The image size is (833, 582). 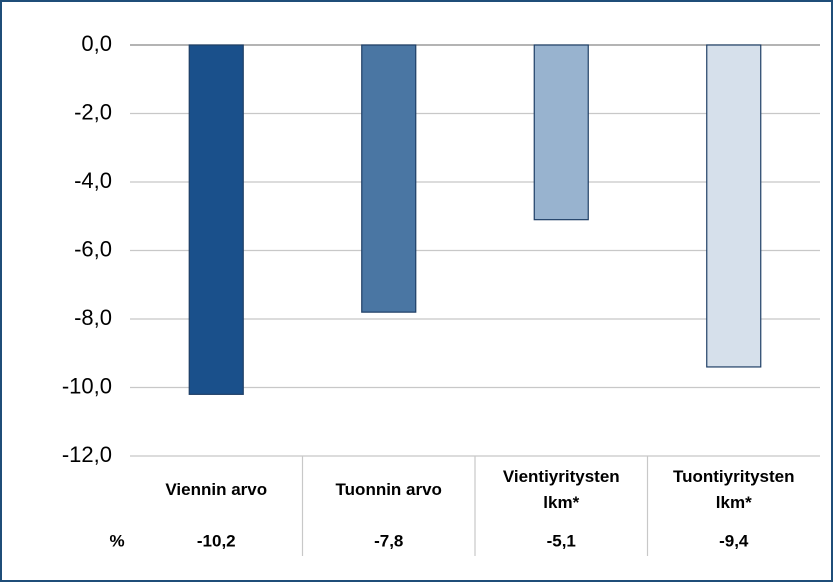 I want to click on value-label: -7,8, so click(x=388, y=540).